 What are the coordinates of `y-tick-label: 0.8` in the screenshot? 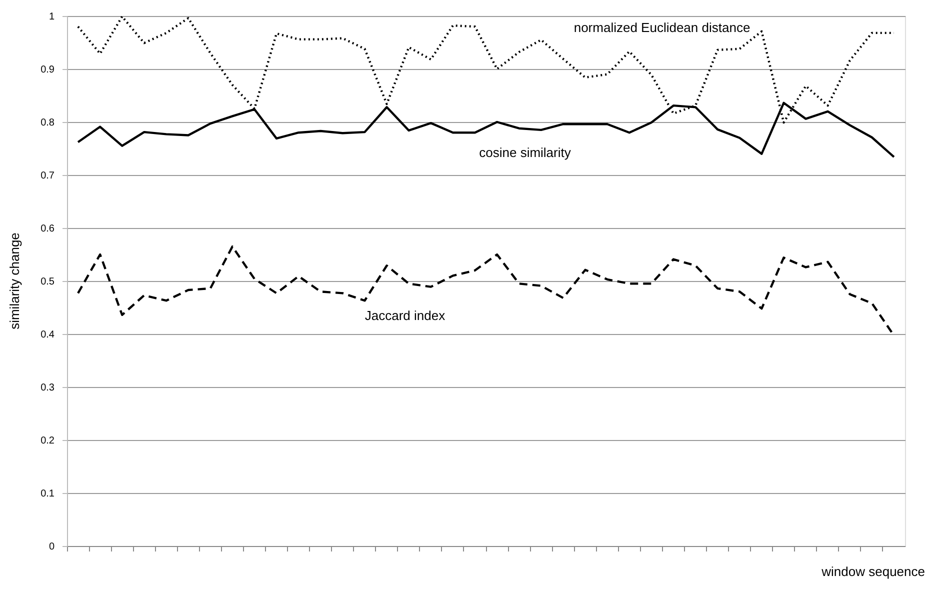 It's located at (47, 123).